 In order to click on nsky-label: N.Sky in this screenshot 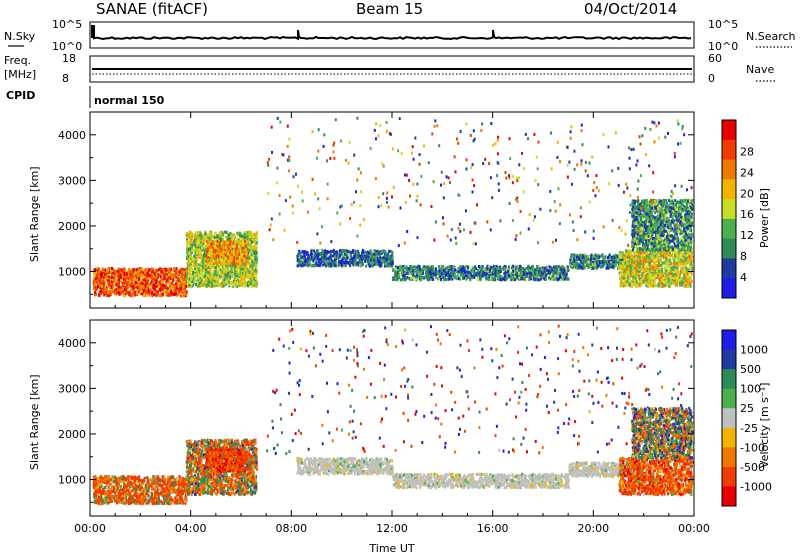, I will do `click(20, 36)`.